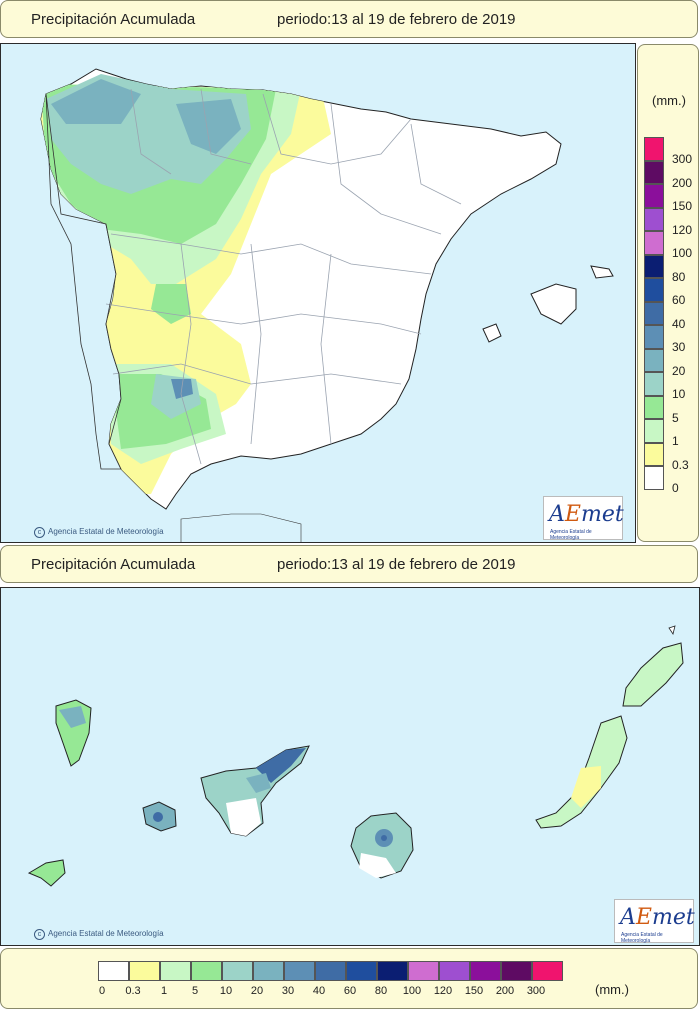 This screenshot has width=700, height=1011. Describe the element at coordinates (675, 488) in the screenshot. I see `legend-label-v: 0` at that location.